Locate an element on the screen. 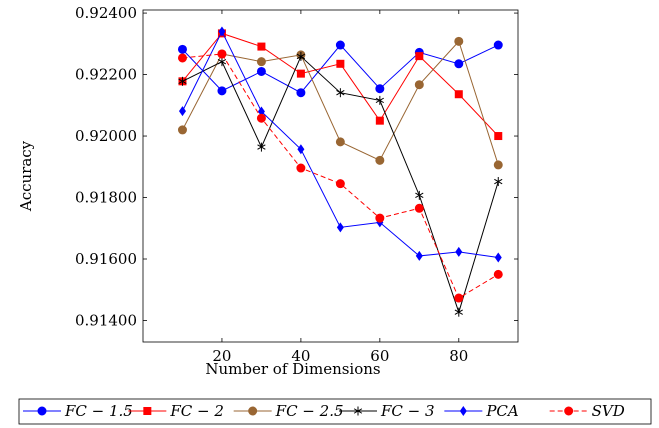 Image resolution: width=659 pixels, height=428 pixels. legend-entry-6: SVD is located at coordinates (587, 411).